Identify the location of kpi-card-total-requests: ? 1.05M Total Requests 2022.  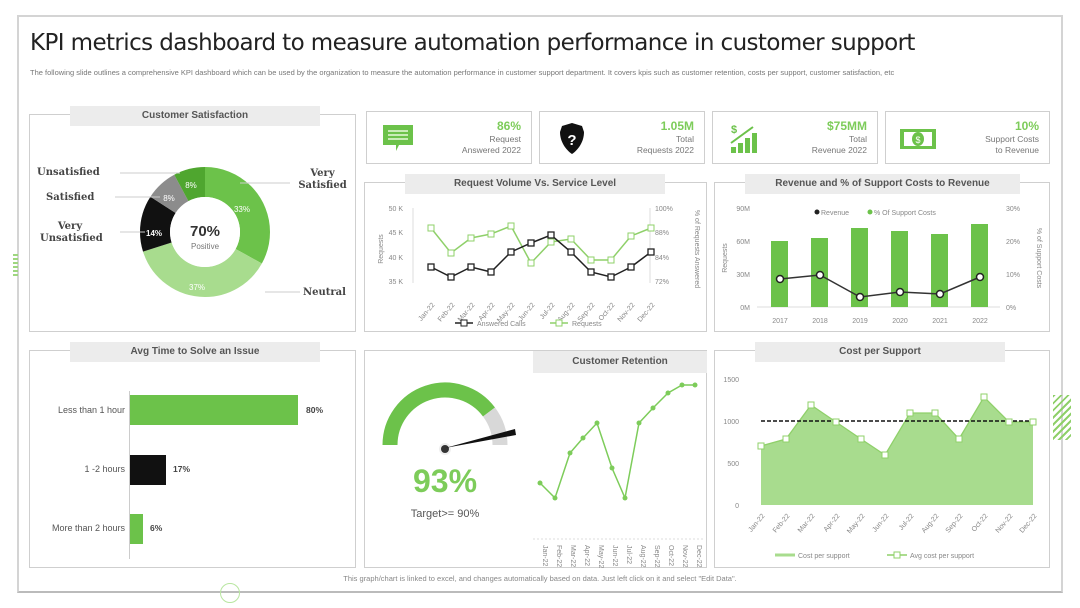
(622, 137).